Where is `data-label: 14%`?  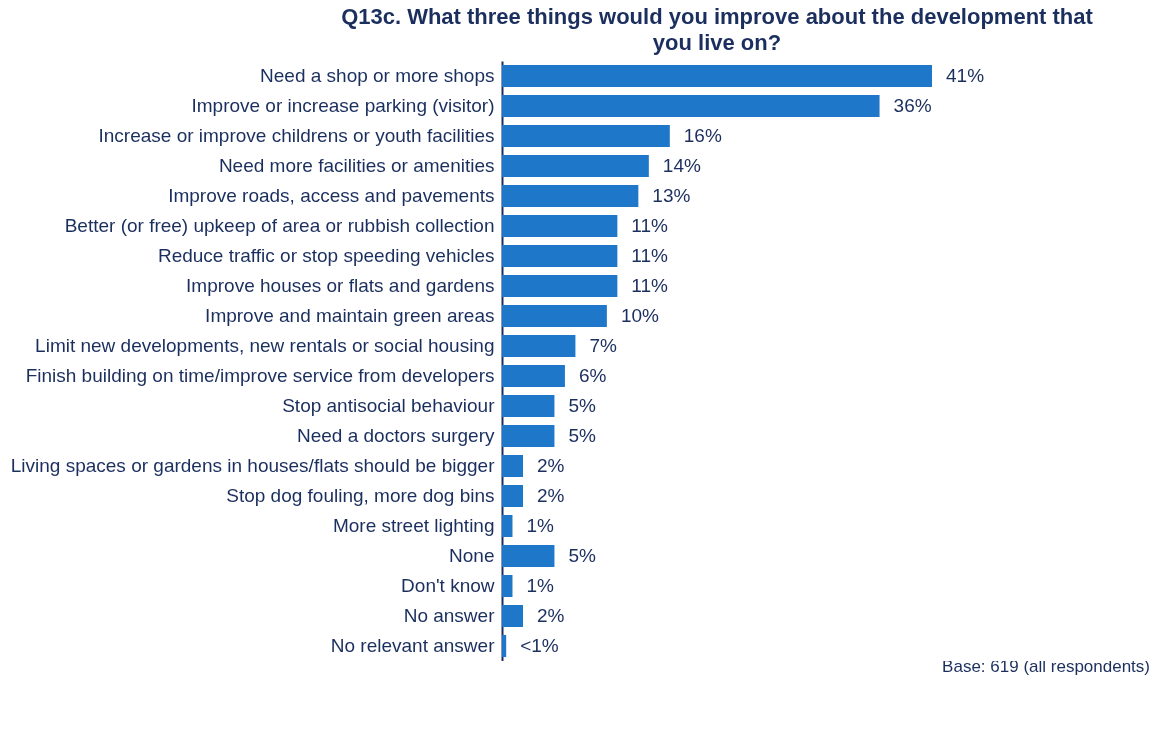 data-label: 14% is located at coordinates (681, 165).